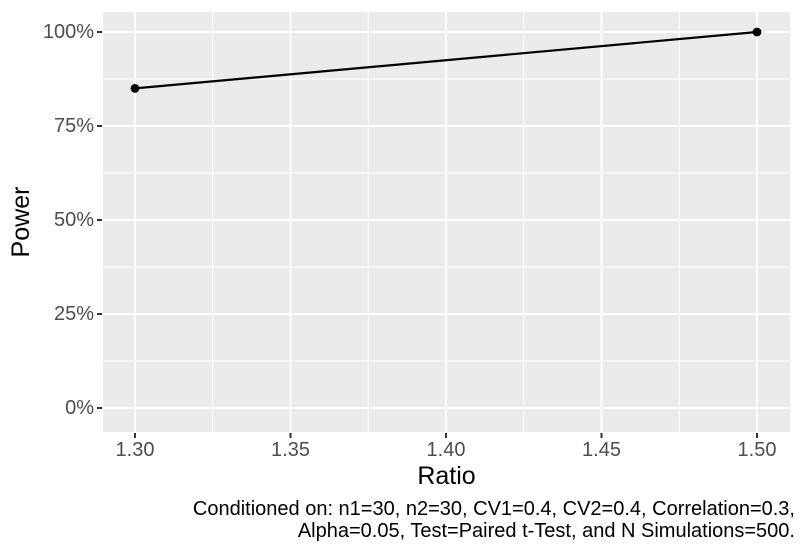 The height and width of the screenshot is (560, 800). Describe the element at coordinates (21, 222) in the screenshot. I see `y-axis-title: Power` at that location.